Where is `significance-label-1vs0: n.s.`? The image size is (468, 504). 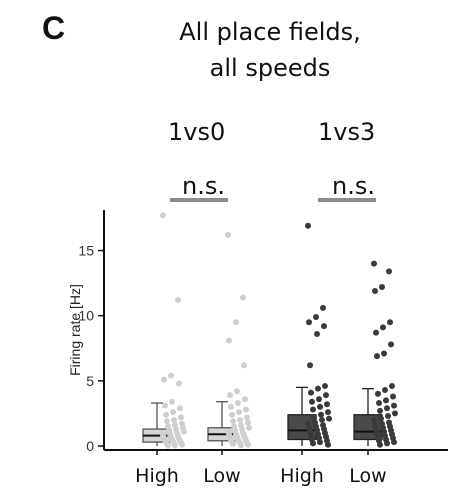
significance-label-1vs0: n.s. is located at coordinates (203, 186).